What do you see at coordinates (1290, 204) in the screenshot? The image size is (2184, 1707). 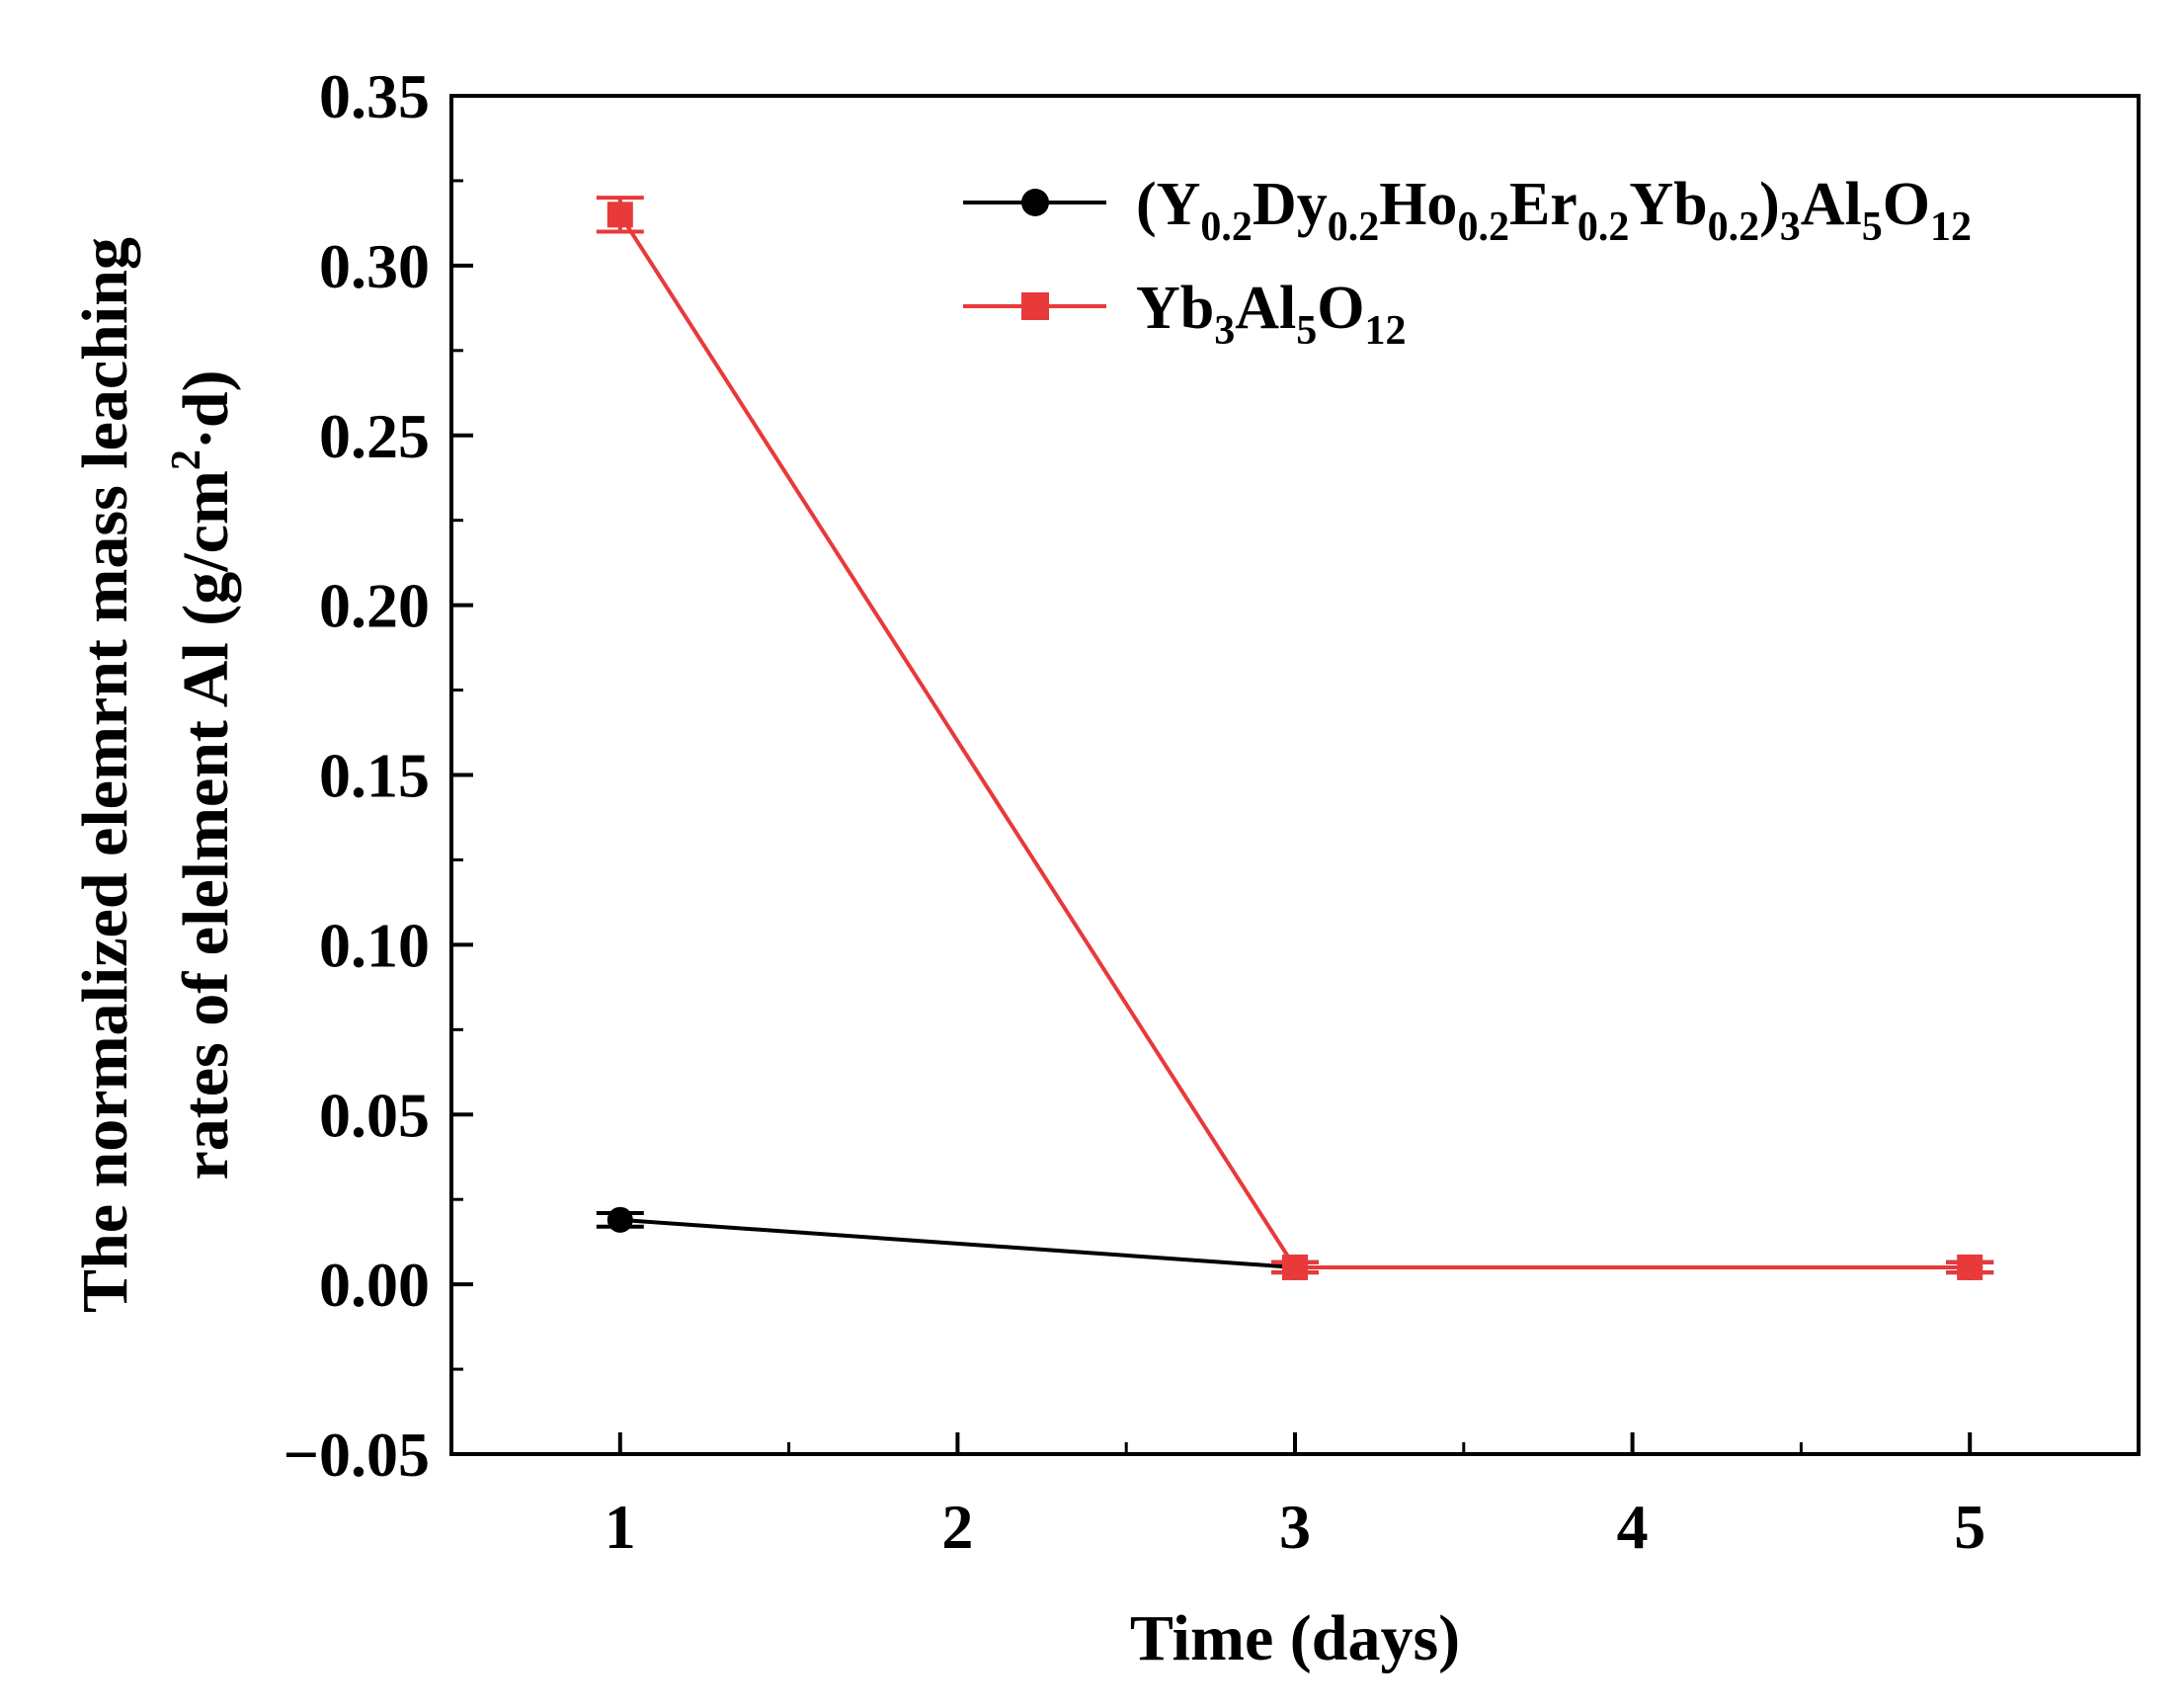 I see `legend-text-part: Dy` at bounding box center [1290, 204].